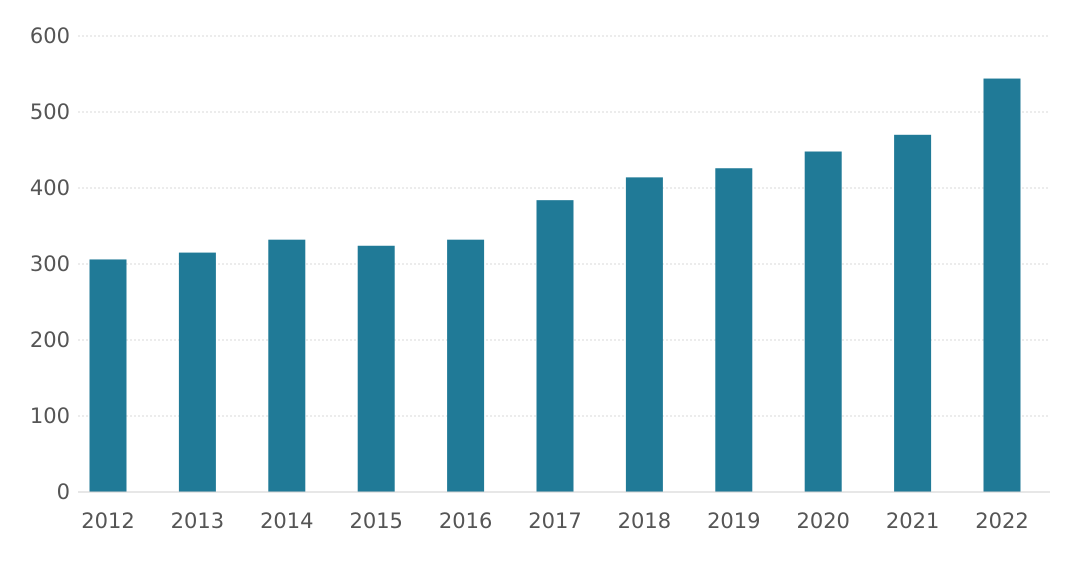 Image resolution: width=1080 pixels, height=562 pixels. What do you see at coordinates (733, 521) in the screenshot?
I see `x-tick-label: 2019` at bounding box center [733, 521].